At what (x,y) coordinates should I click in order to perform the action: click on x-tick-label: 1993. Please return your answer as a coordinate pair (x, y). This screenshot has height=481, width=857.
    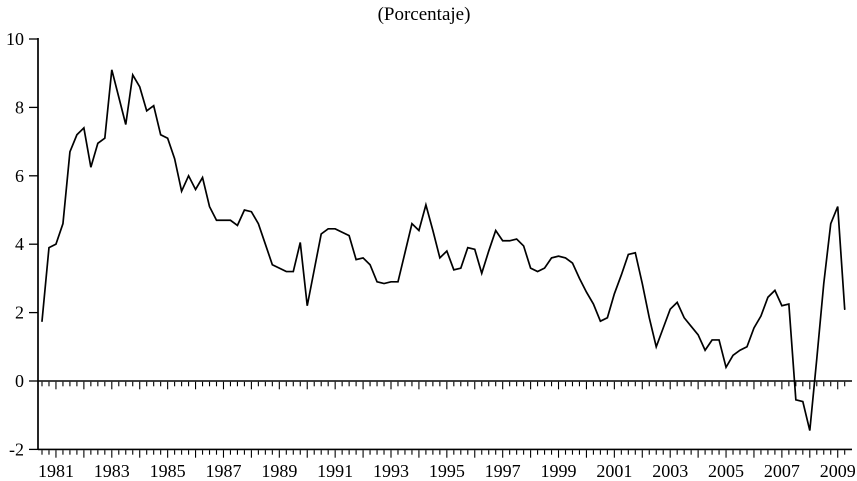
    Looking at the image, I should click on (391, 471).